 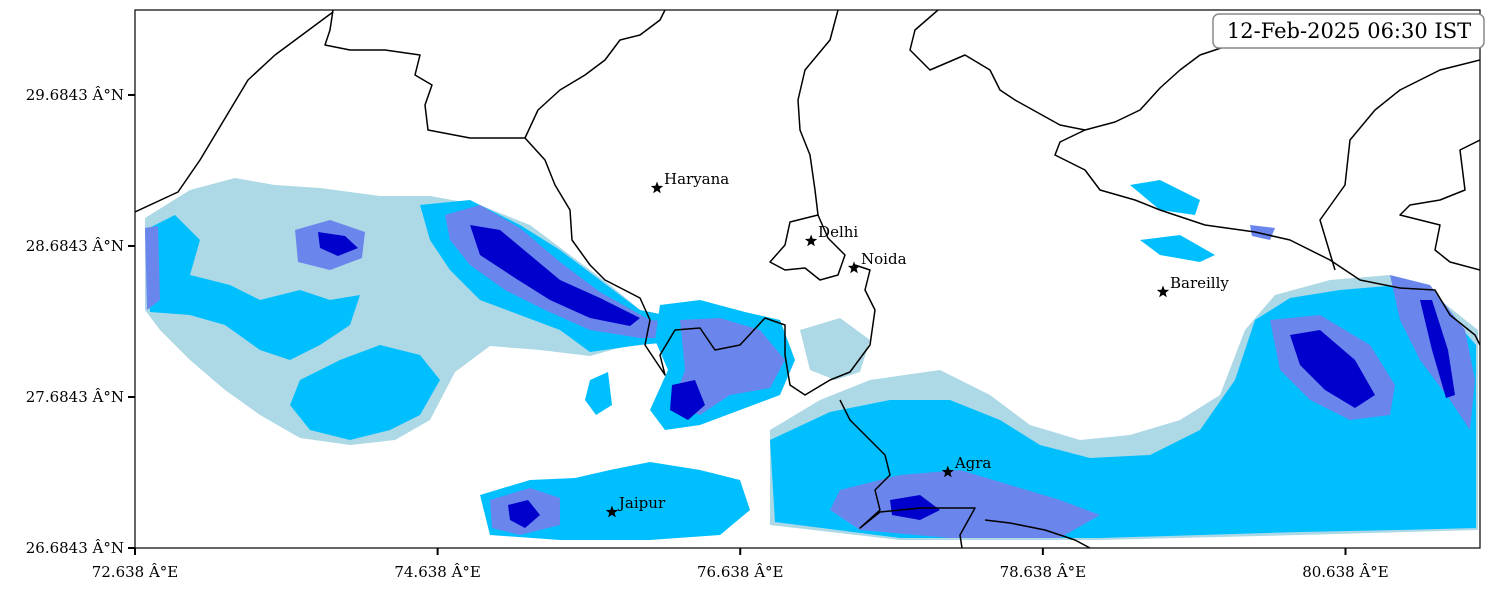 I want to click on x-tick-label: 78.638 Â°E, so click(x=1043, y=572).